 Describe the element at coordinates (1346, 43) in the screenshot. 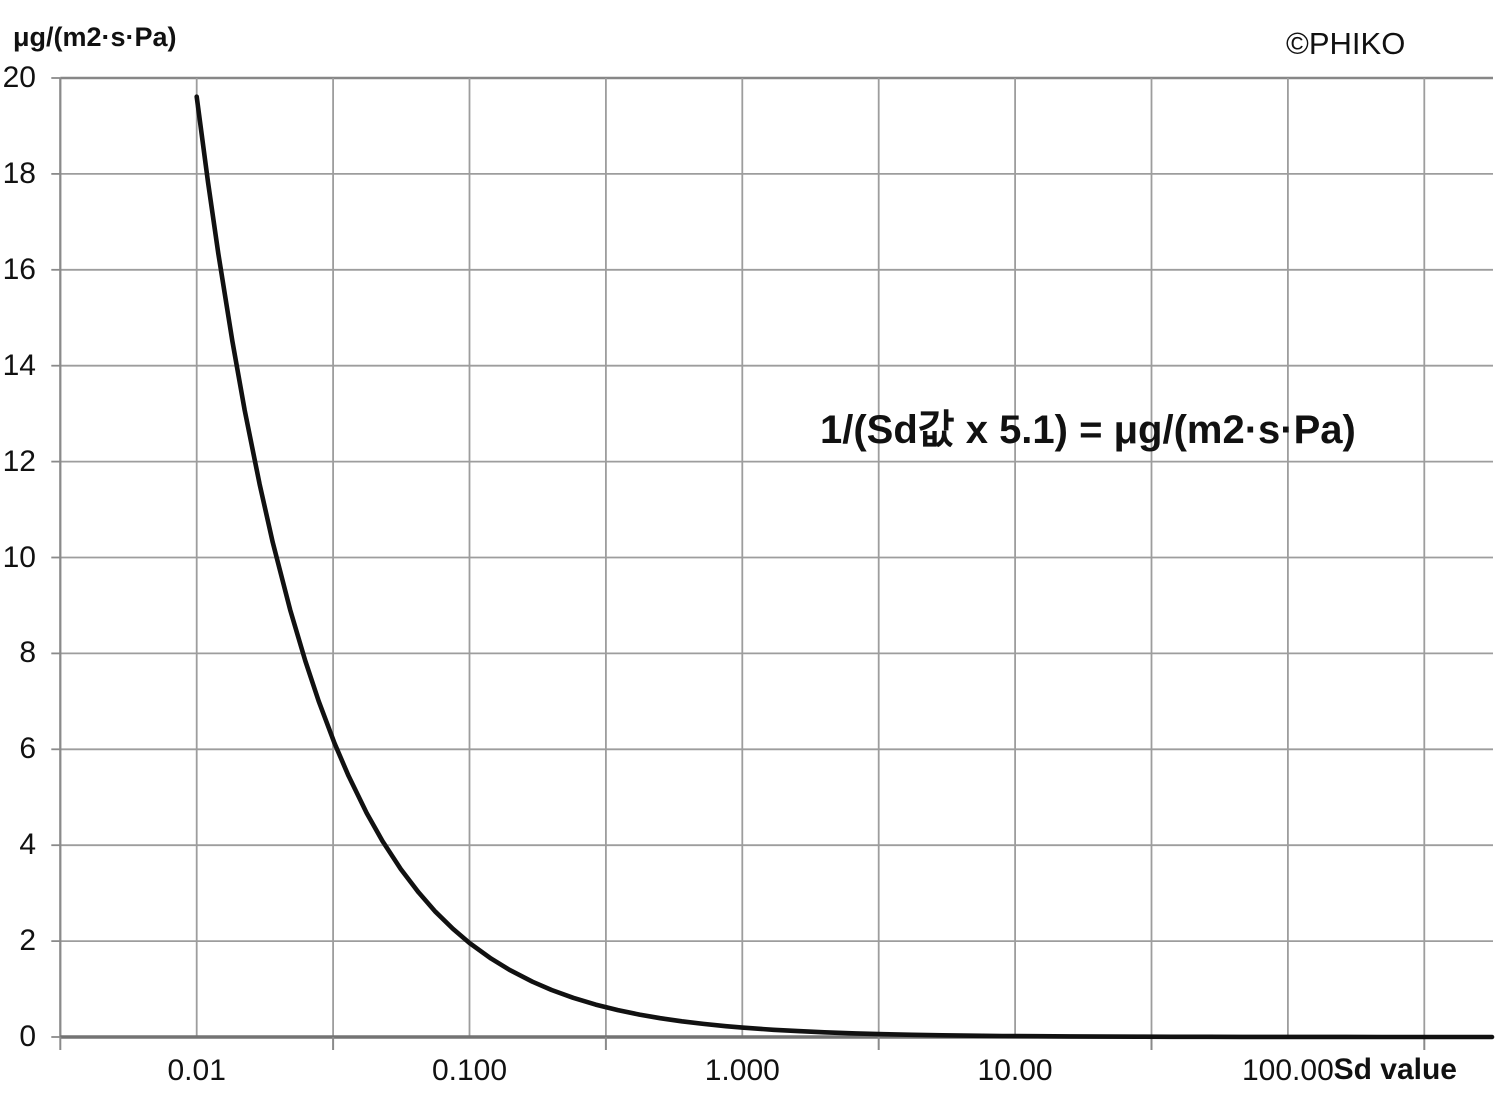

I see `watermark-copyright: ©PHIKO` at that location.